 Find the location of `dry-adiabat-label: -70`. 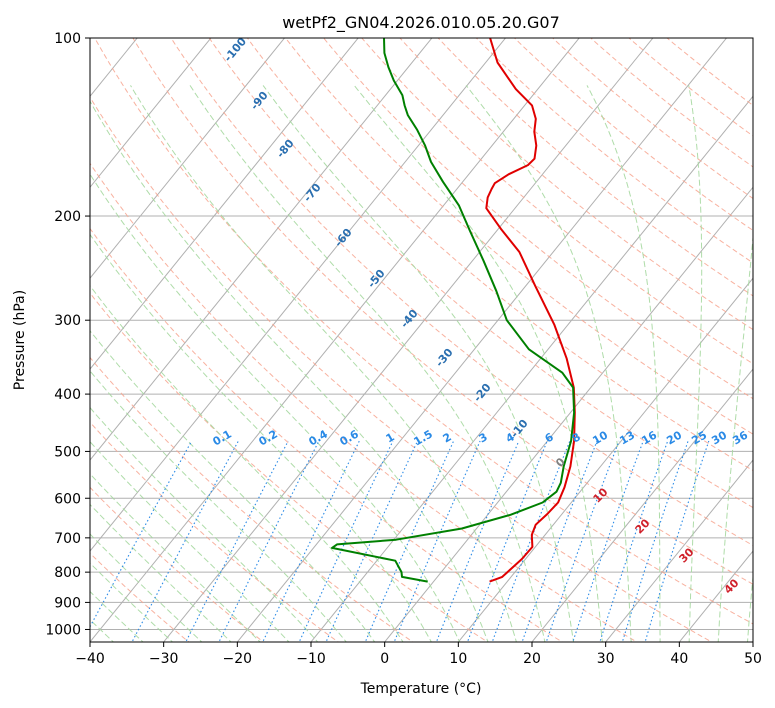

dry-adiabat-label: -70 is located at coordinates (312, 193).